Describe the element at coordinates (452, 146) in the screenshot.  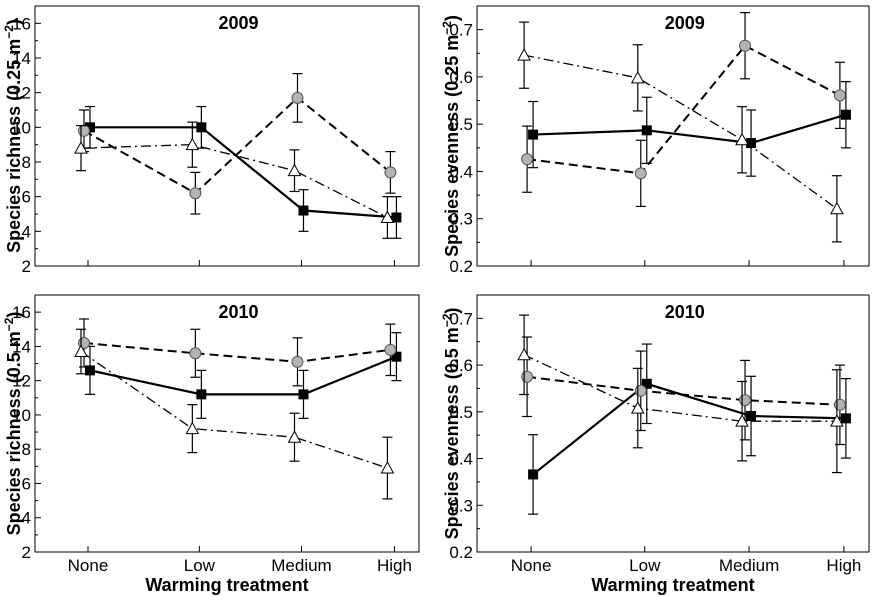
I see `y-axis-title-text: Species evenness (0.25 m` at that location.